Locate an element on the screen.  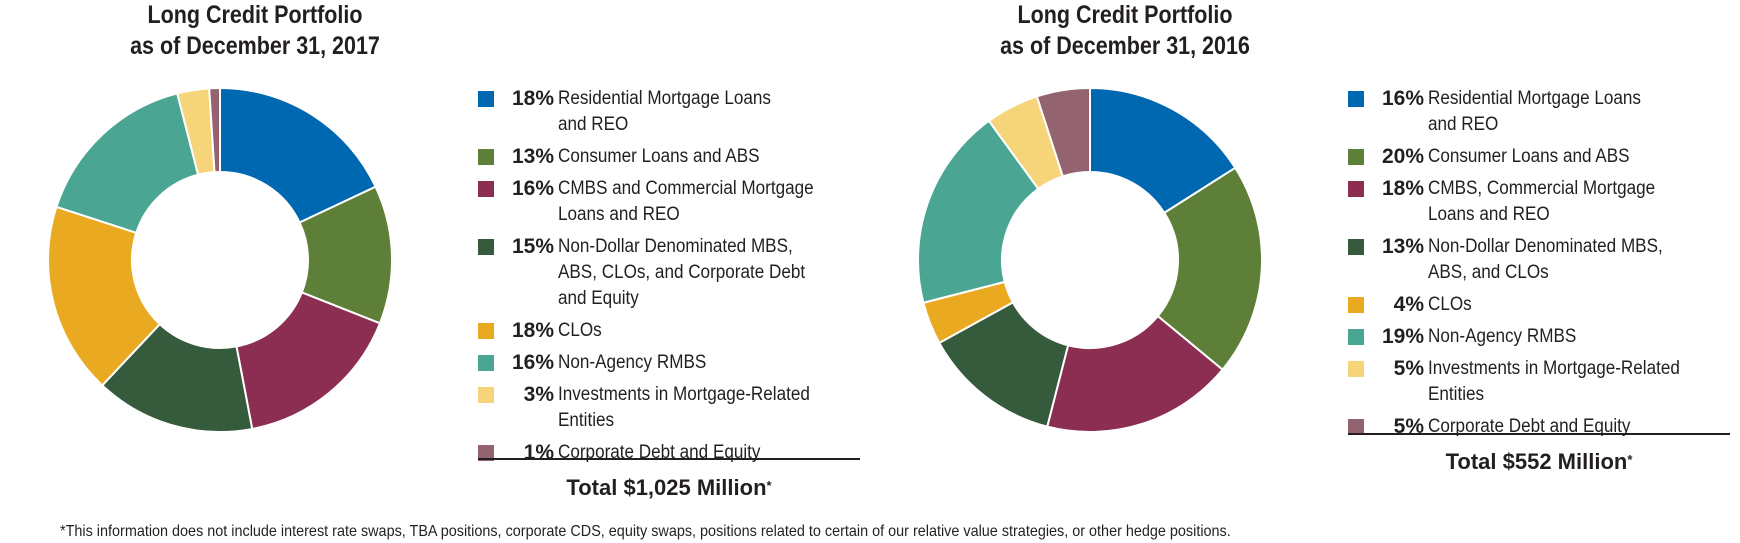
legend-item-clos: 18% CLOs is located at coordinates (678, 331).